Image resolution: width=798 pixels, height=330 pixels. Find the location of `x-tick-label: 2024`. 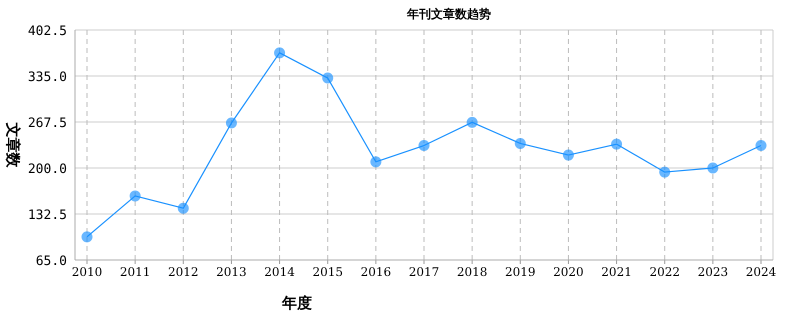

x-tick-label: 2024 is located at coordinates (761, 272).